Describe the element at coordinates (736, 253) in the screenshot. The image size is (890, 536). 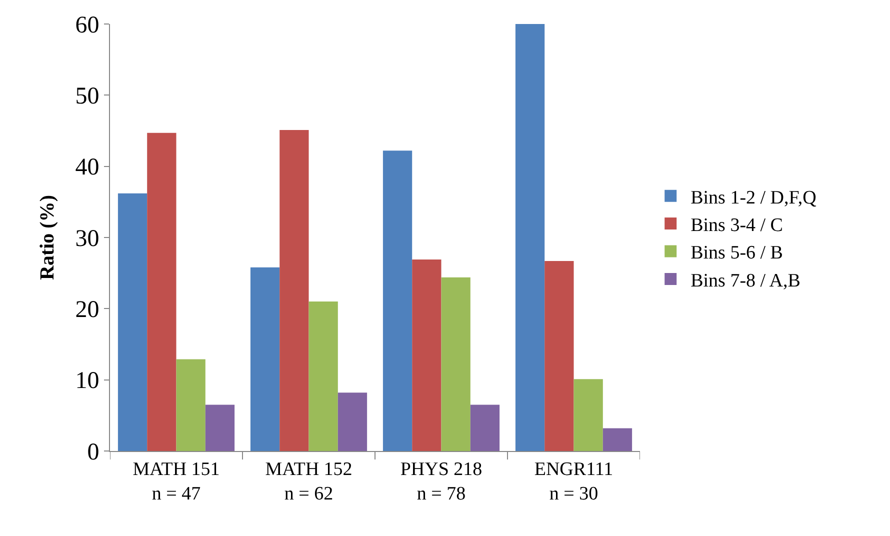
I see `legend-label: Bins 5-6 / B` at that location.